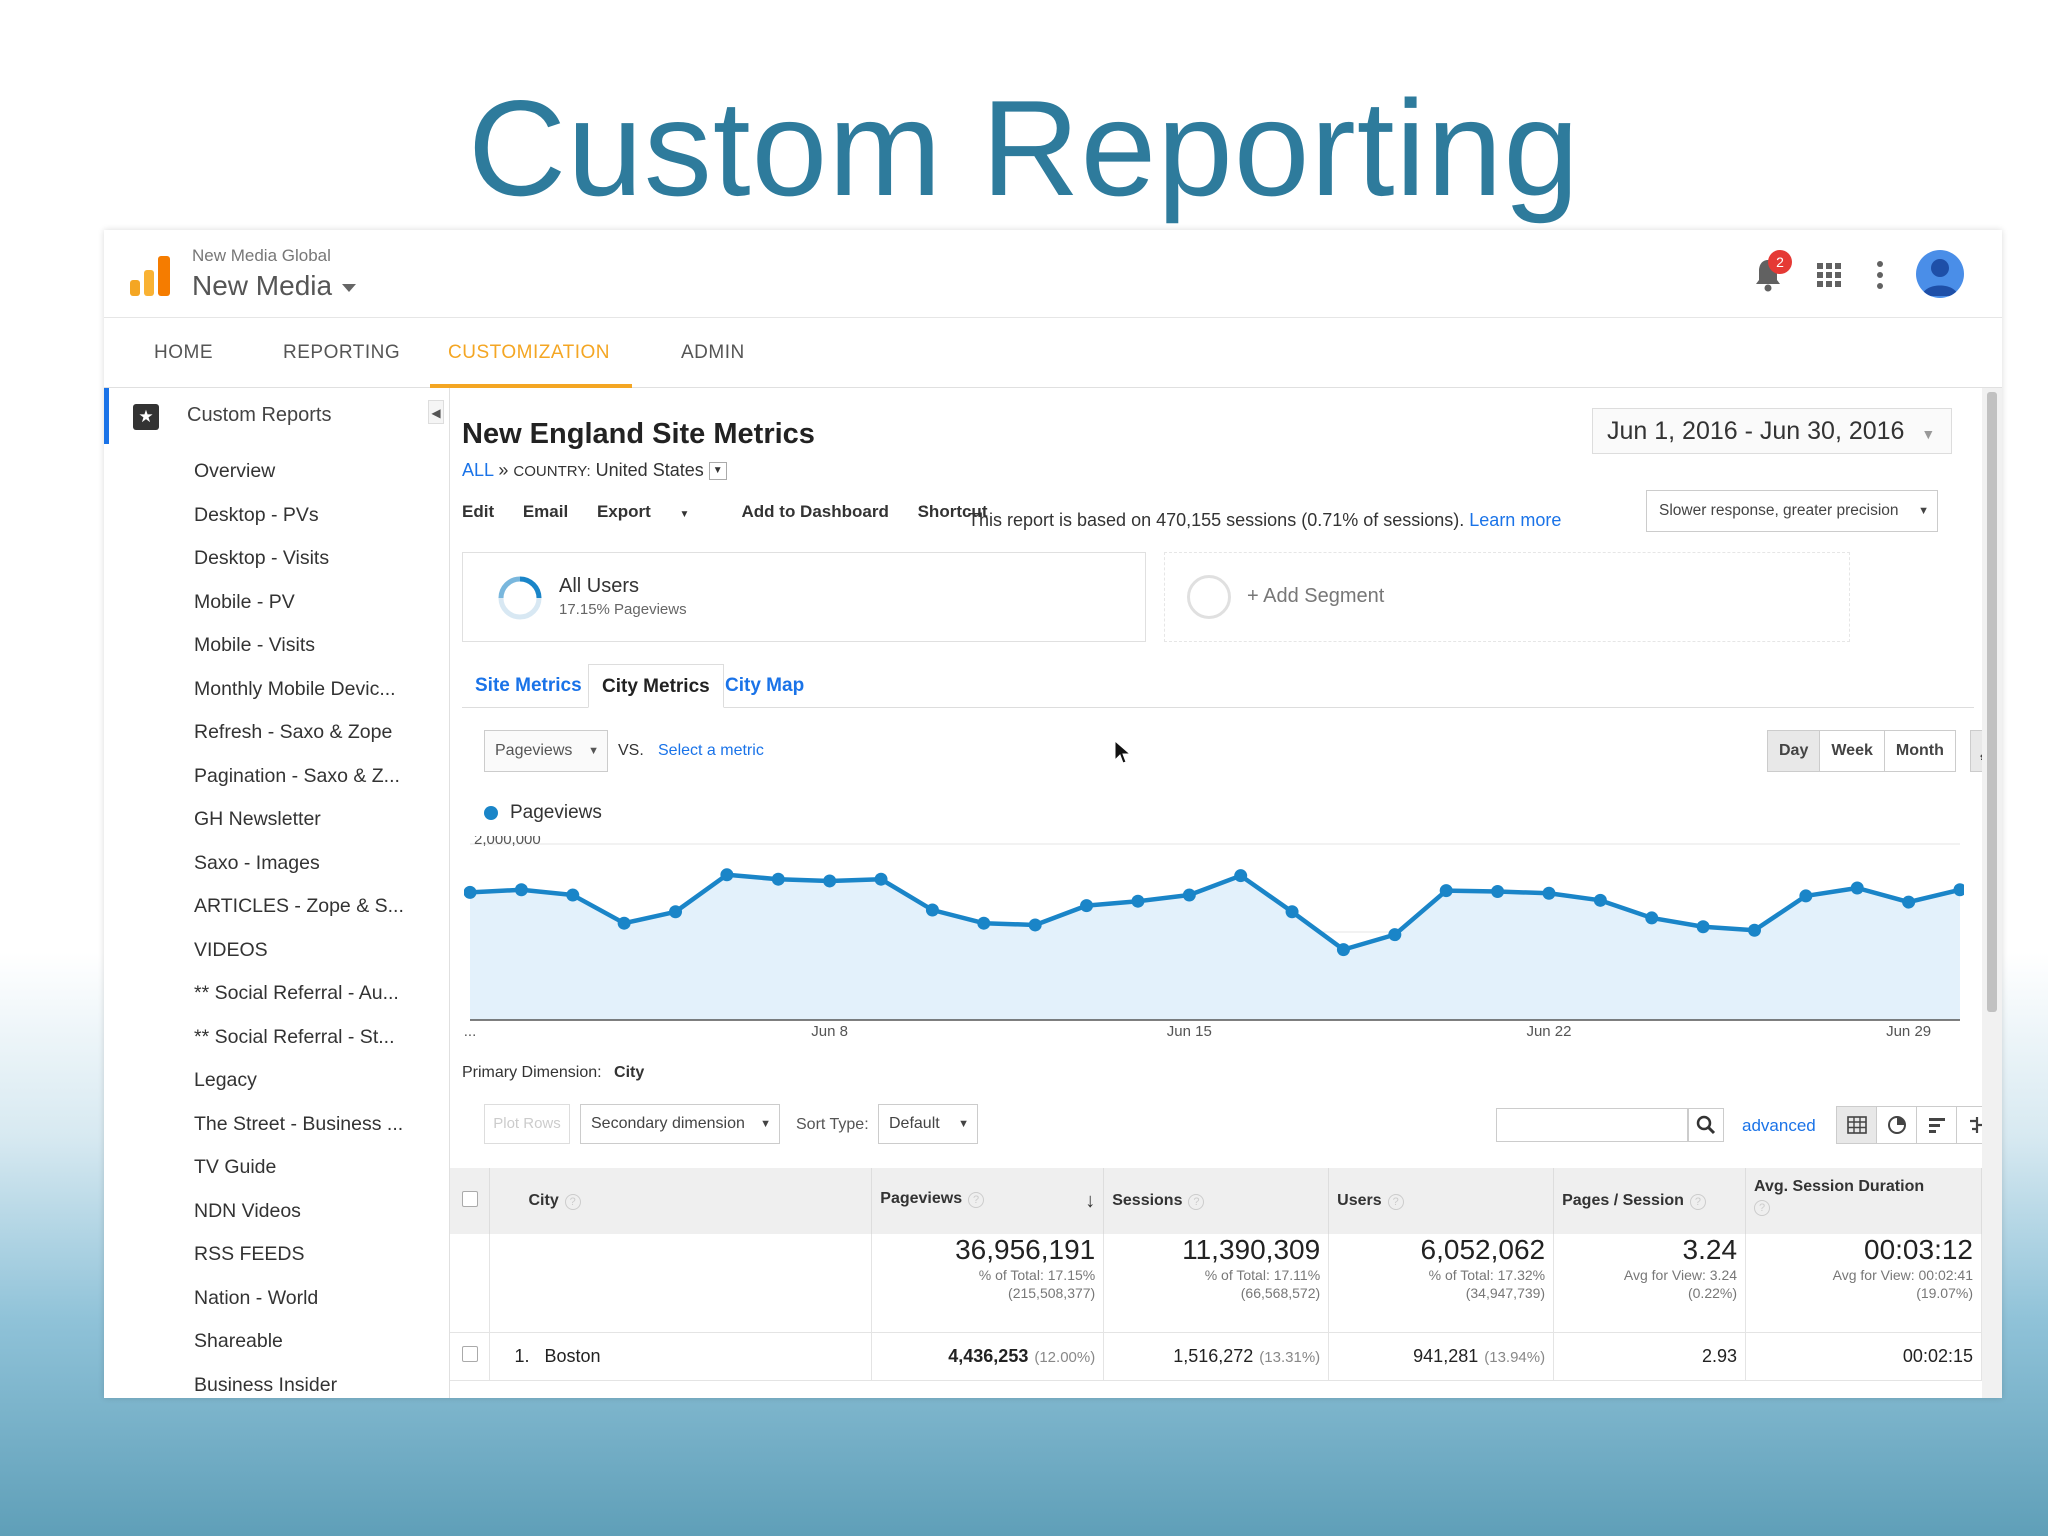  Describe the element at coordinates (832, 1124) in the screenshot. I see `sort-type-label: Sort Type:` at that location.